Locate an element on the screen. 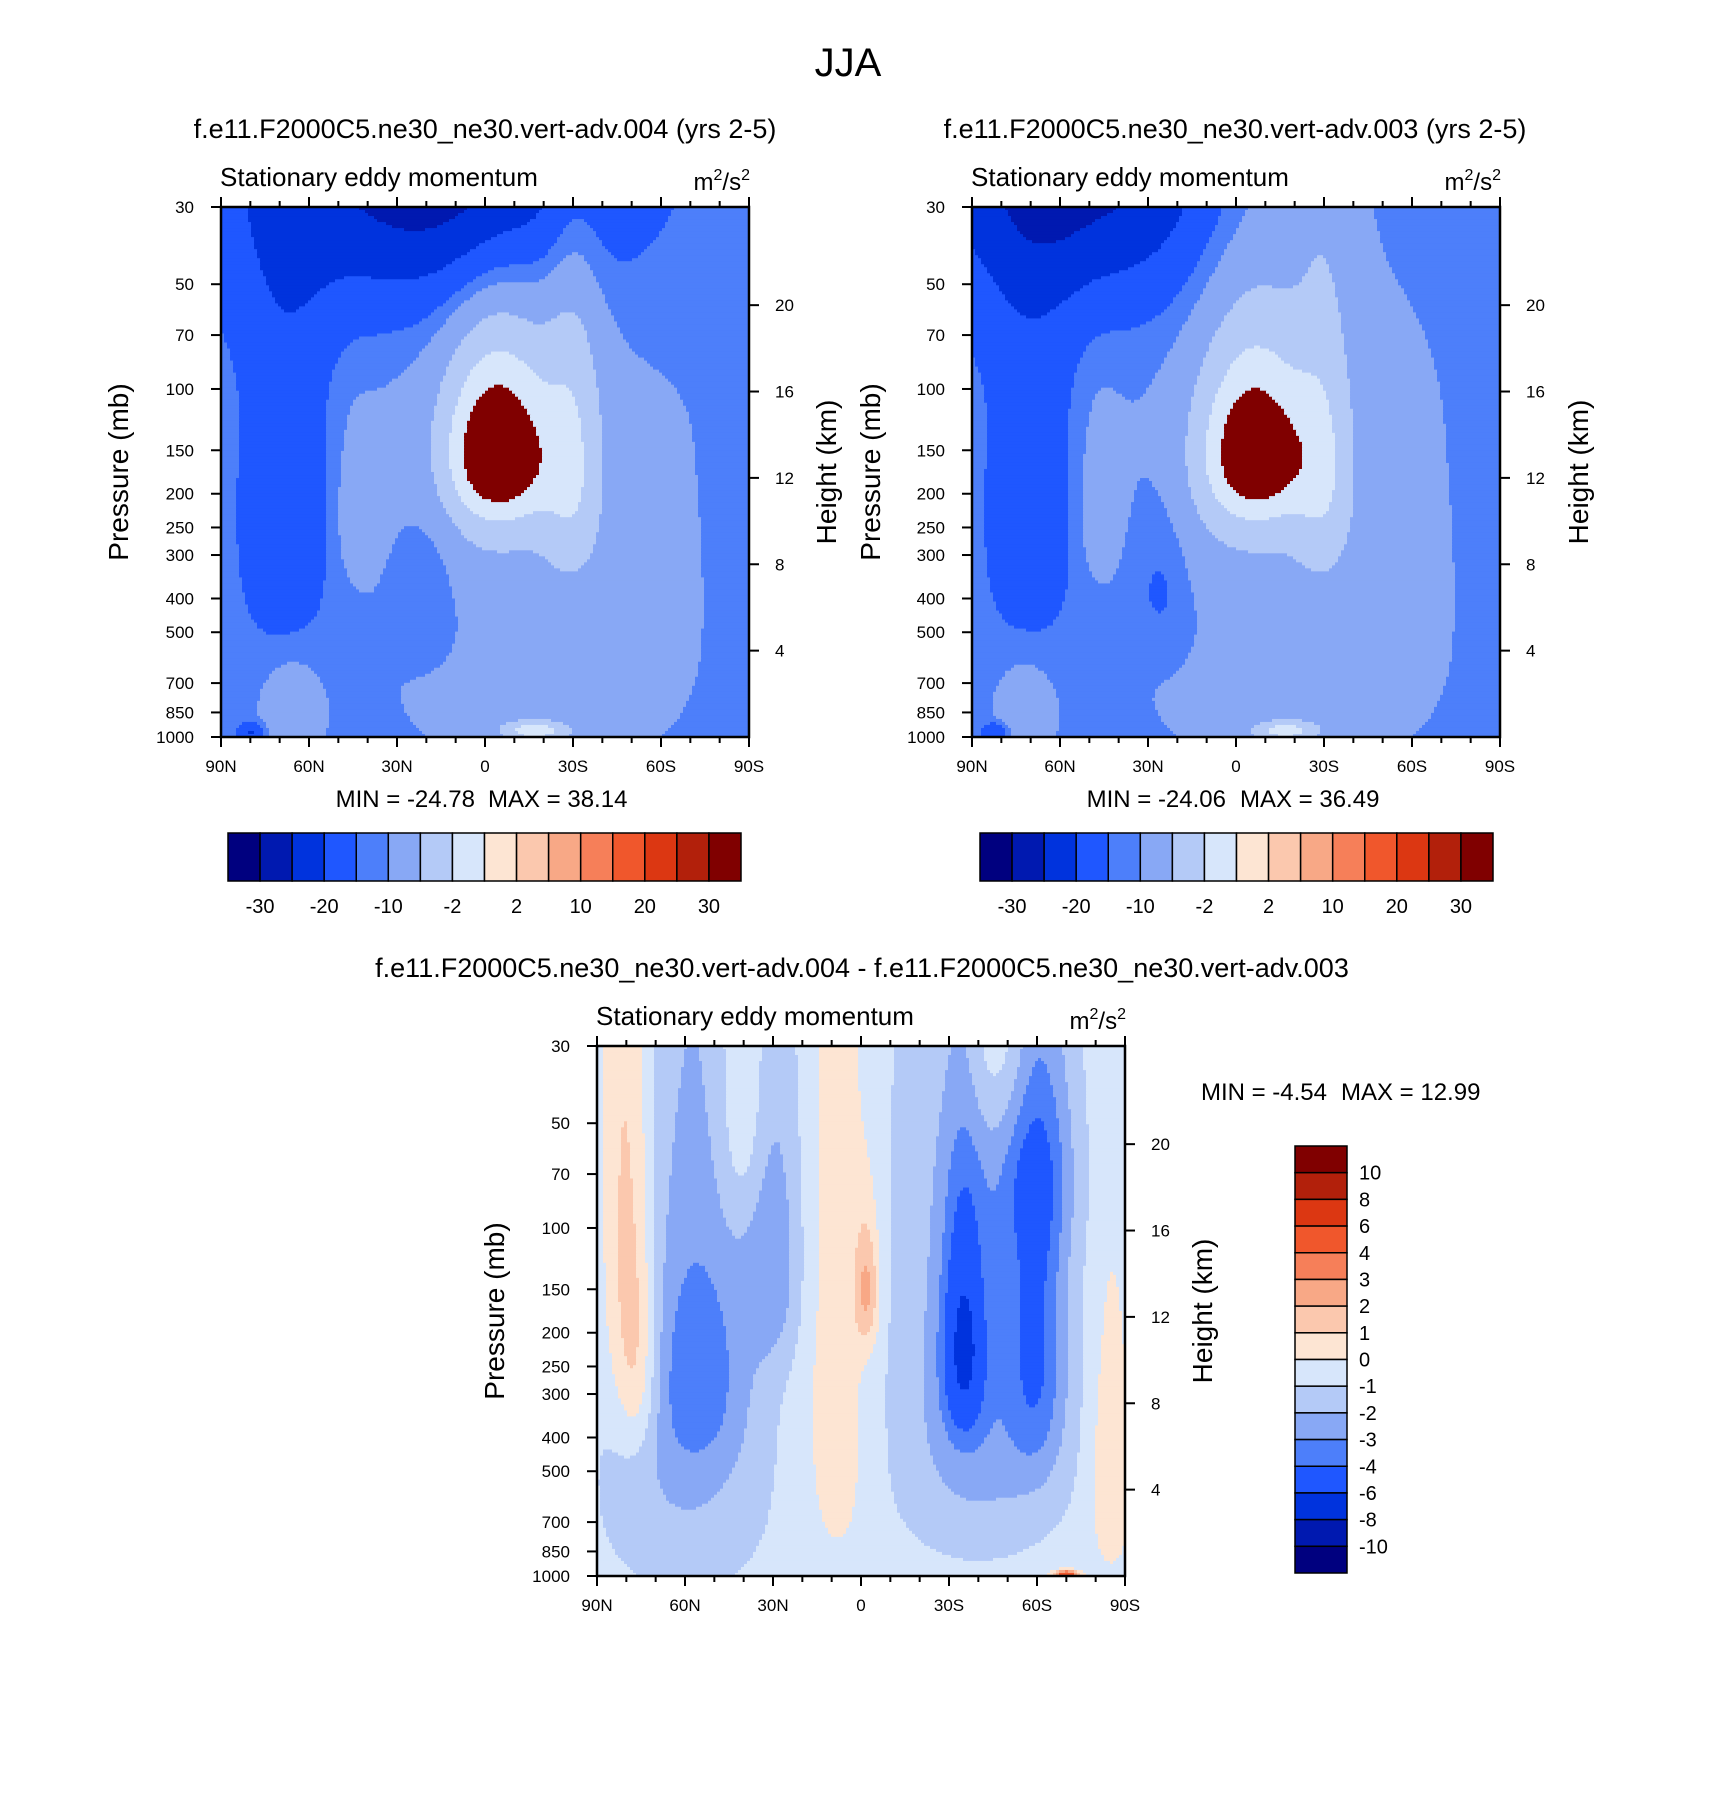 The width and height of the screenshot is (1710, 1803). height-tick-label: 20 is located at coordinates (1535, 305).